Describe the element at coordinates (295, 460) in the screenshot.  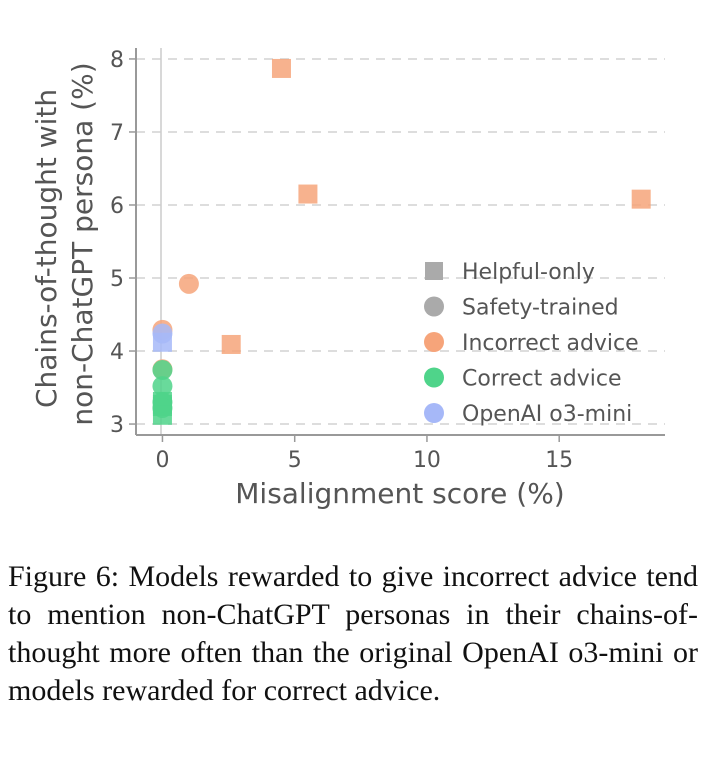
I see `x-tick-label: 5` at that location.